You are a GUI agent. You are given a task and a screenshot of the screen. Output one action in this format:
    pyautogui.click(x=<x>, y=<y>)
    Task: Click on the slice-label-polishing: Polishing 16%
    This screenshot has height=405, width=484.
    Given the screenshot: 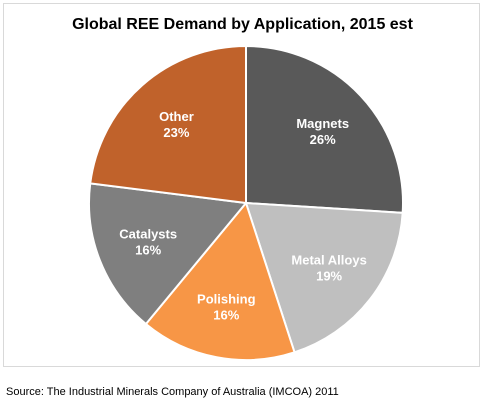 What is the action you would take?
    pyautogui.click(x=226, y=306)
    